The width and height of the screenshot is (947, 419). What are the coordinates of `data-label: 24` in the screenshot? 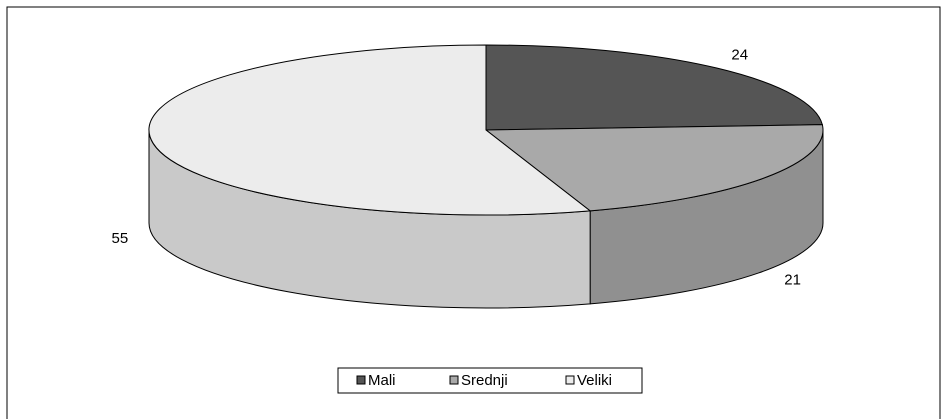 It's located at (739, 55).